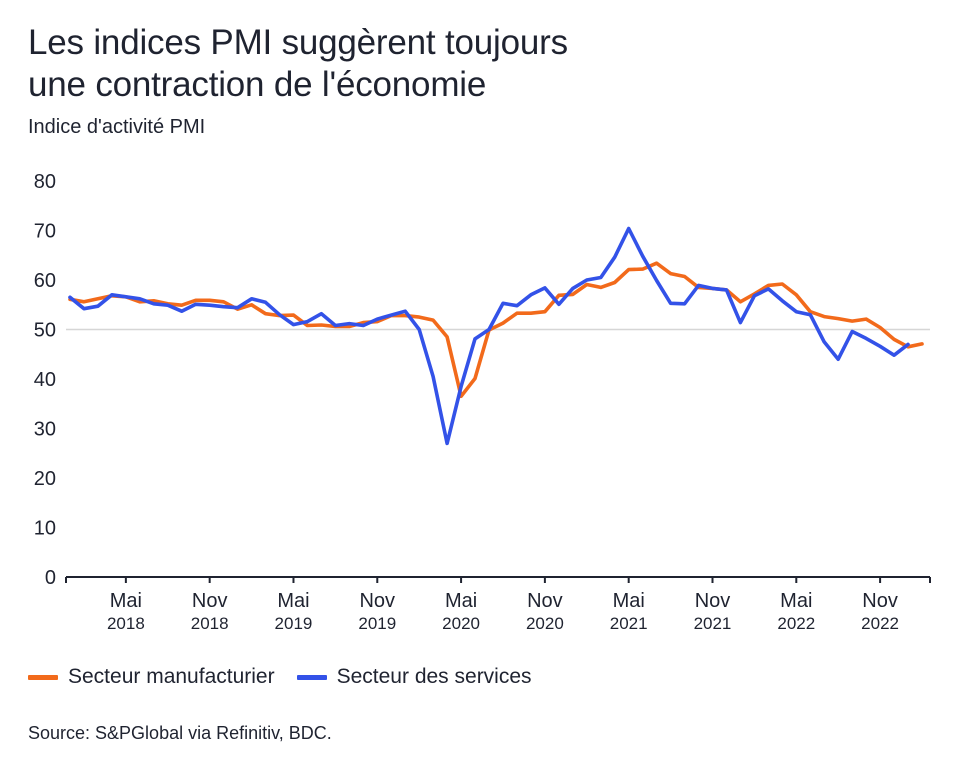  I want to click on legend-label-manufacturing: Secteur manufacturier, so click(171, 676).